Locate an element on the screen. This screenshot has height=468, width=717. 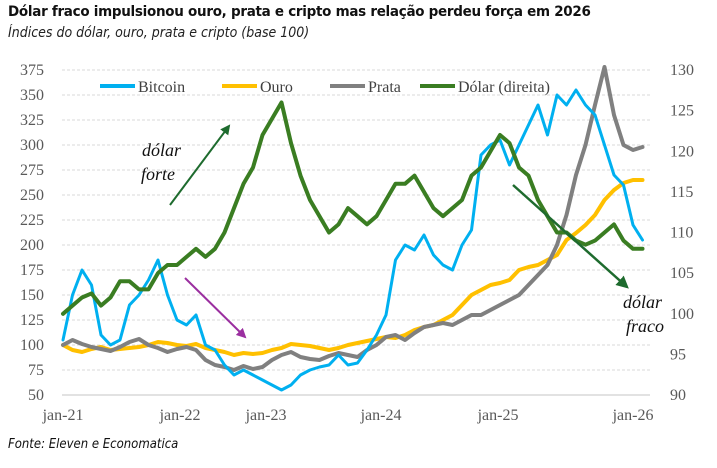
legend-label: Ouro is located at coordinates (276, 87).